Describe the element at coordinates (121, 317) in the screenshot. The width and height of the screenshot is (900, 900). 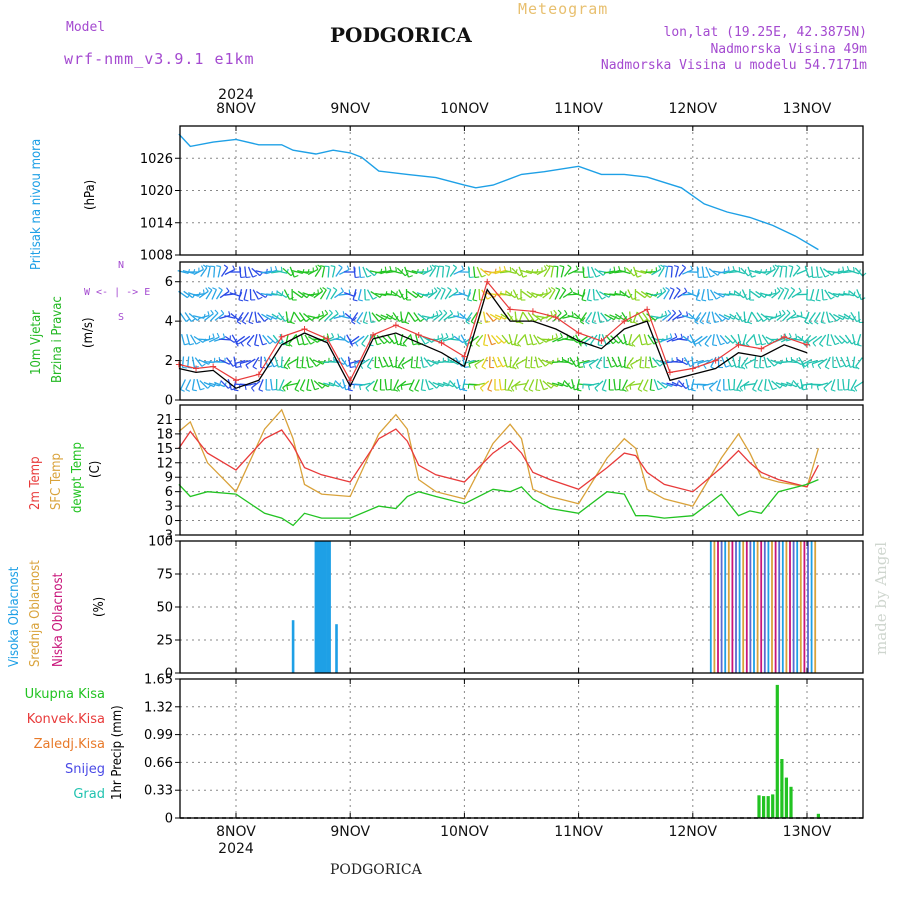
I see `wind-compass-south: S` at that location.